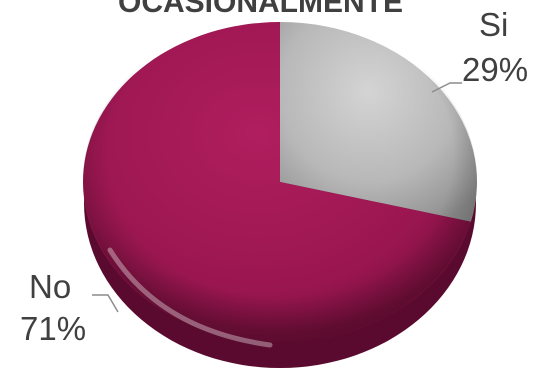 This screenshot has width=545, height=368. Describe the element at coordinates (446, 87) in the screenshot. I see `leader-line-si` at that location.